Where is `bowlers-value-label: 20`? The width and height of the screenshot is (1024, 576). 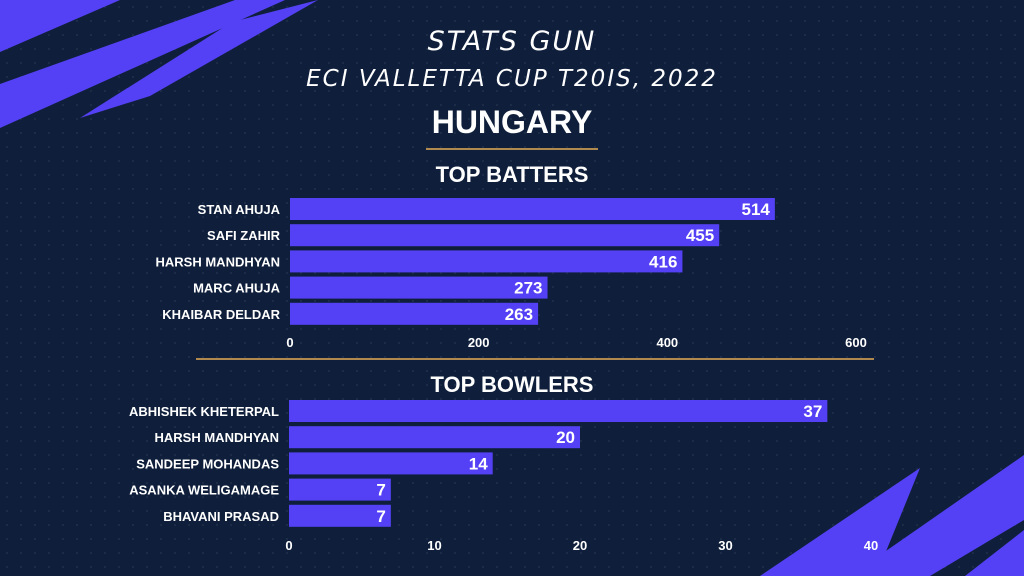 bowlers-value-label: 20 is located at coordinates (565, 437).